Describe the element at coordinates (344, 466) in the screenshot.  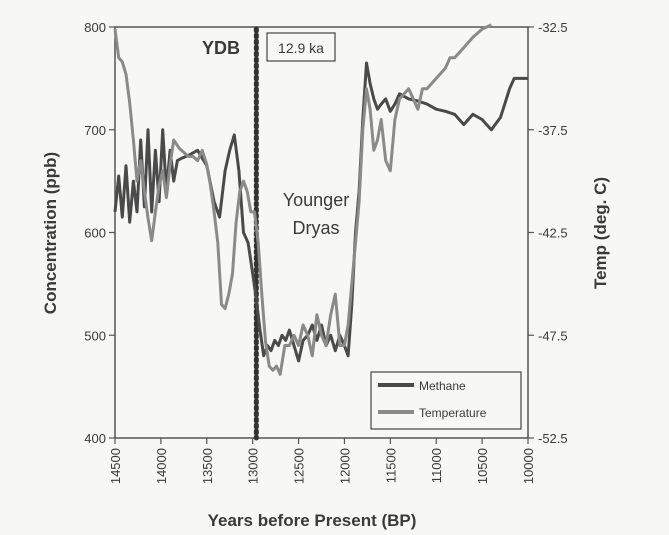
I see `x-tick-label: 12000` at that location.